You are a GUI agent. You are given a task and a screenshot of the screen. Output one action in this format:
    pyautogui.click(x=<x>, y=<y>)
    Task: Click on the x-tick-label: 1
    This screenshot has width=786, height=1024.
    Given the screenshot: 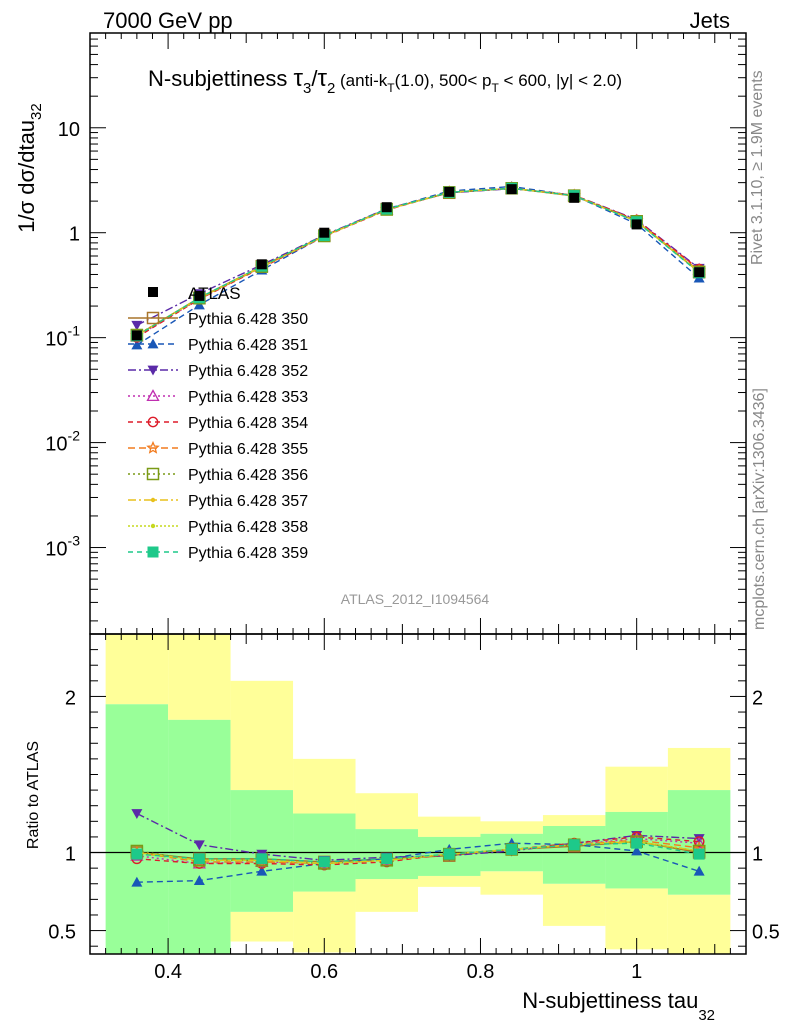 What is the action you would take?
    pyautogui.click(x=636, y=972)
    